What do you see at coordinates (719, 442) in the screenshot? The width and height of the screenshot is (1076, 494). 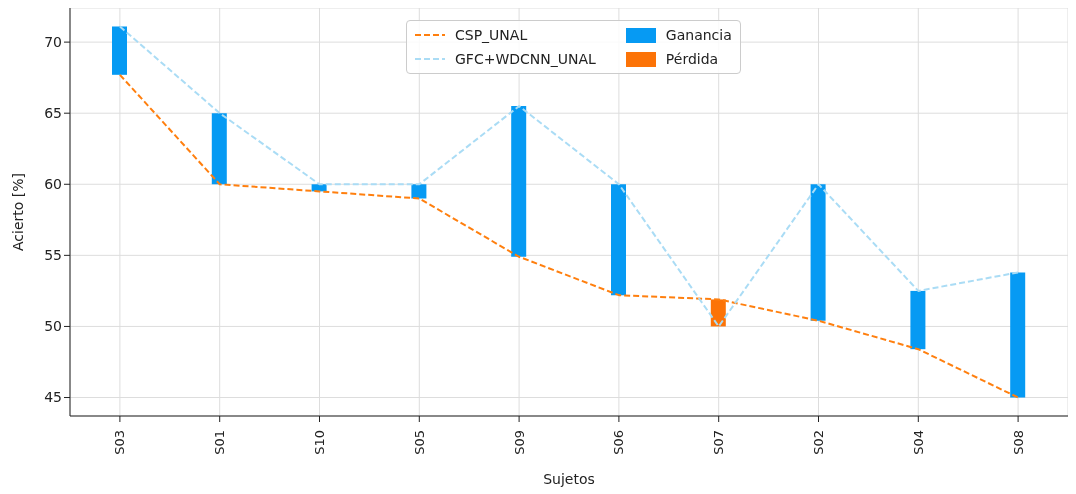 I see `x-tick-label: S07` at bounding box center [719, 442].